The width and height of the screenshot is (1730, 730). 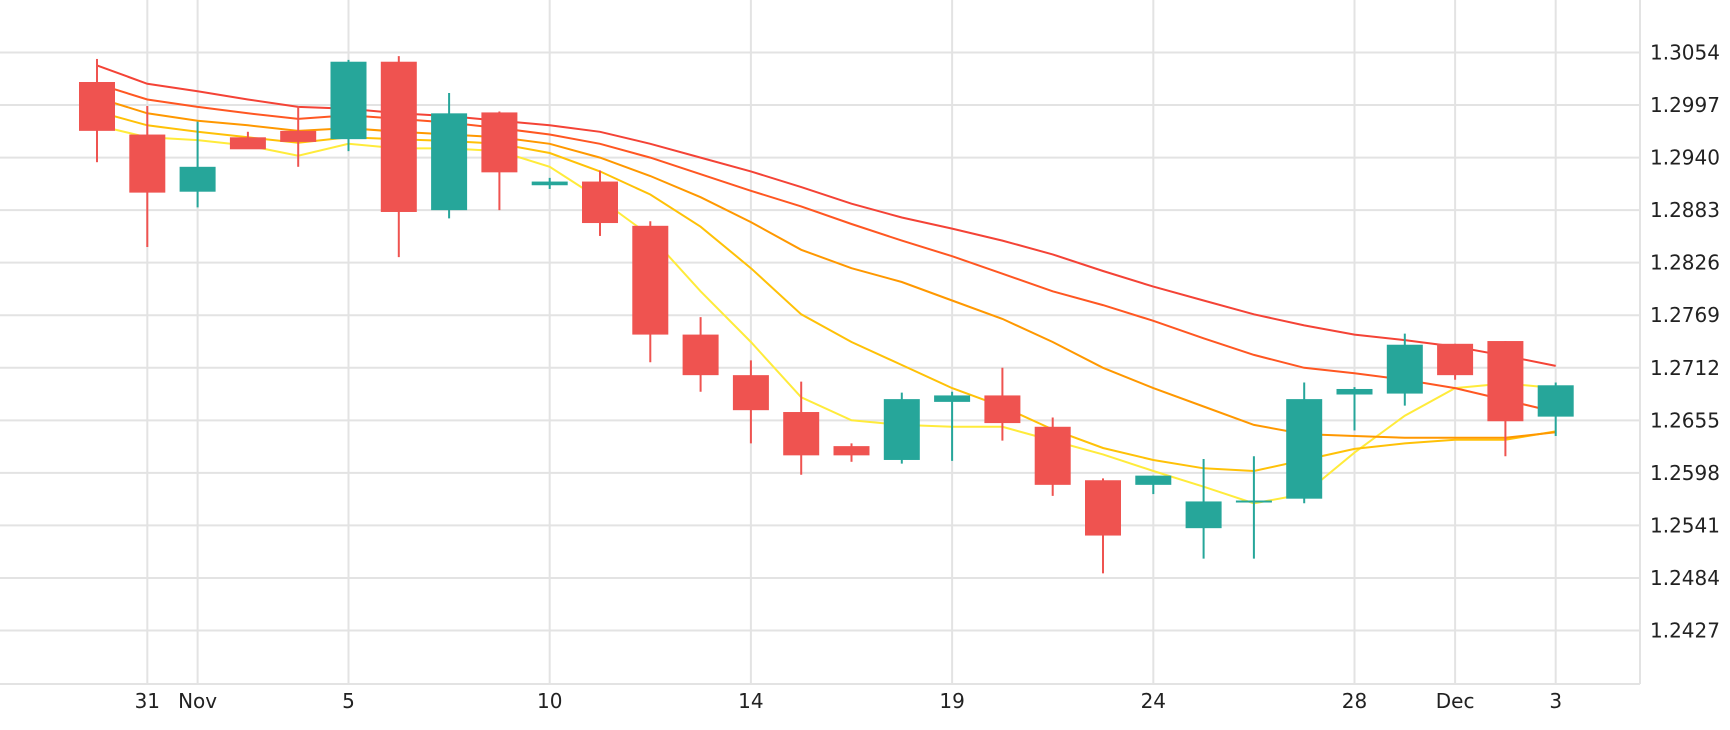 I want to click on price-tick-label: 1.2883, so click(x=1685, y=210).